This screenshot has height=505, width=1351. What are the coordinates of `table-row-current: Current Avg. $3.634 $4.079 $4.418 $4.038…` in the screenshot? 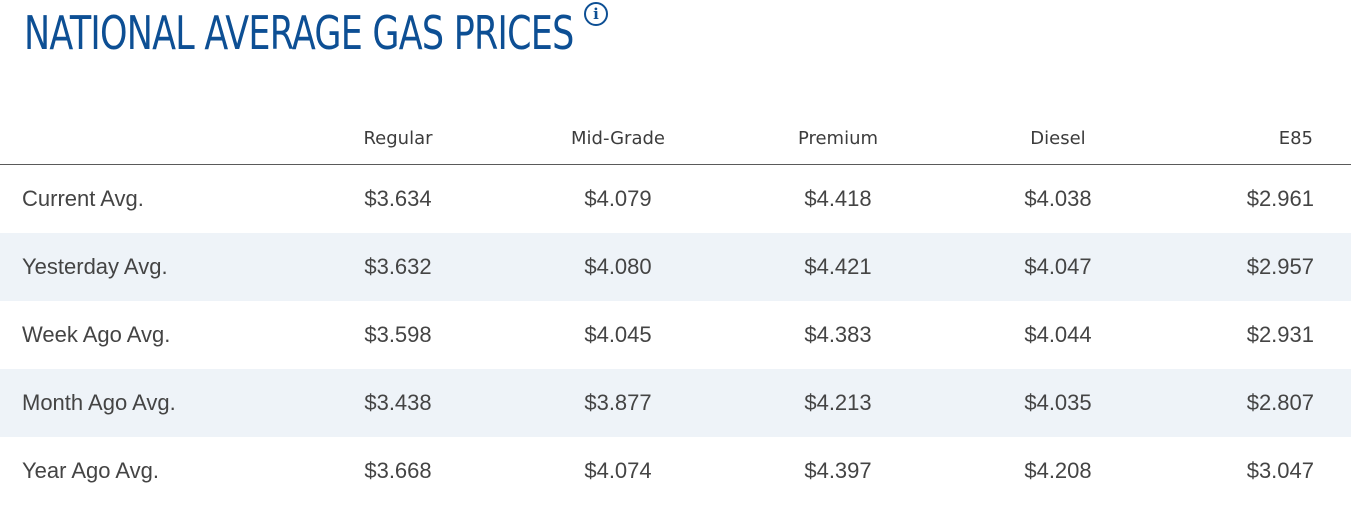 It's located at (675, 199).